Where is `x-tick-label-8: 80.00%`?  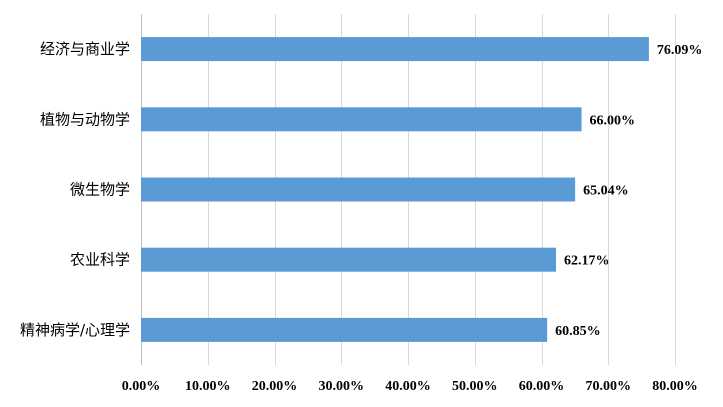 x-tick-label-8: 80.00% is located at coordinates (675, 386).